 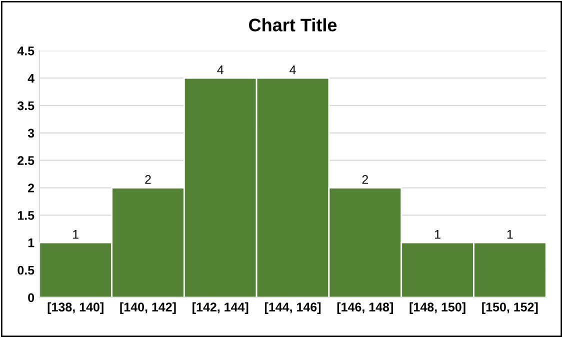 I want to click on y-tick-label: 2, so click(x=31, y=188).